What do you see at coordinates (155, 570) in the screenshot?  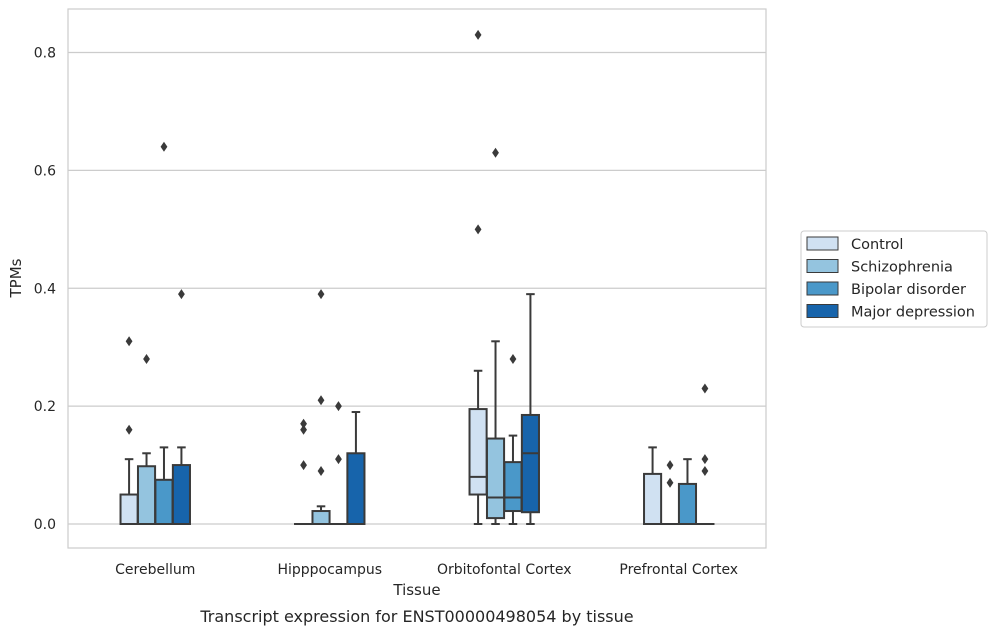 I see `x-tick-label: Cerebellum` at bounding box center [155, 570].